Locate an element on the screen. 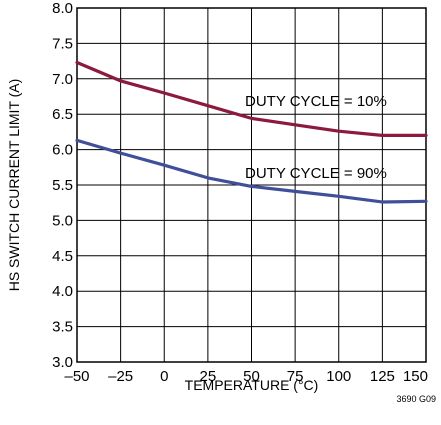 The image size is (441, 425). y-tick-label: 3.0 is located at coordinates (62, 362).